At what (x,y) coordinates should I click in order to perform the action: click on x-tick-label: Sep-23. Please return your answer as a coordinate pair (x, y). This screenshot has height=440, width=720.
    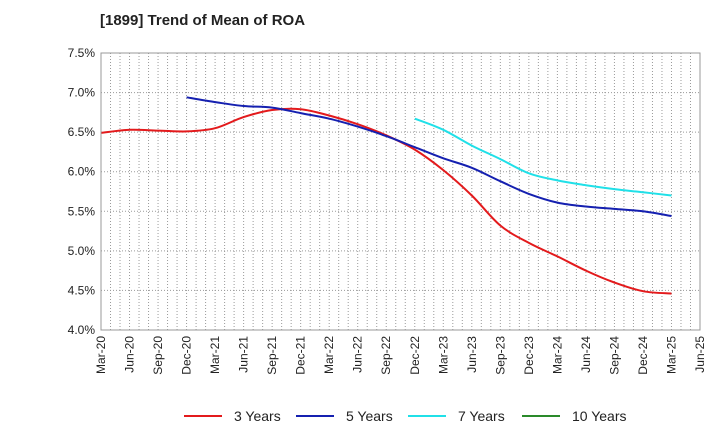
    Looking at the image, I should click on (500, 355).